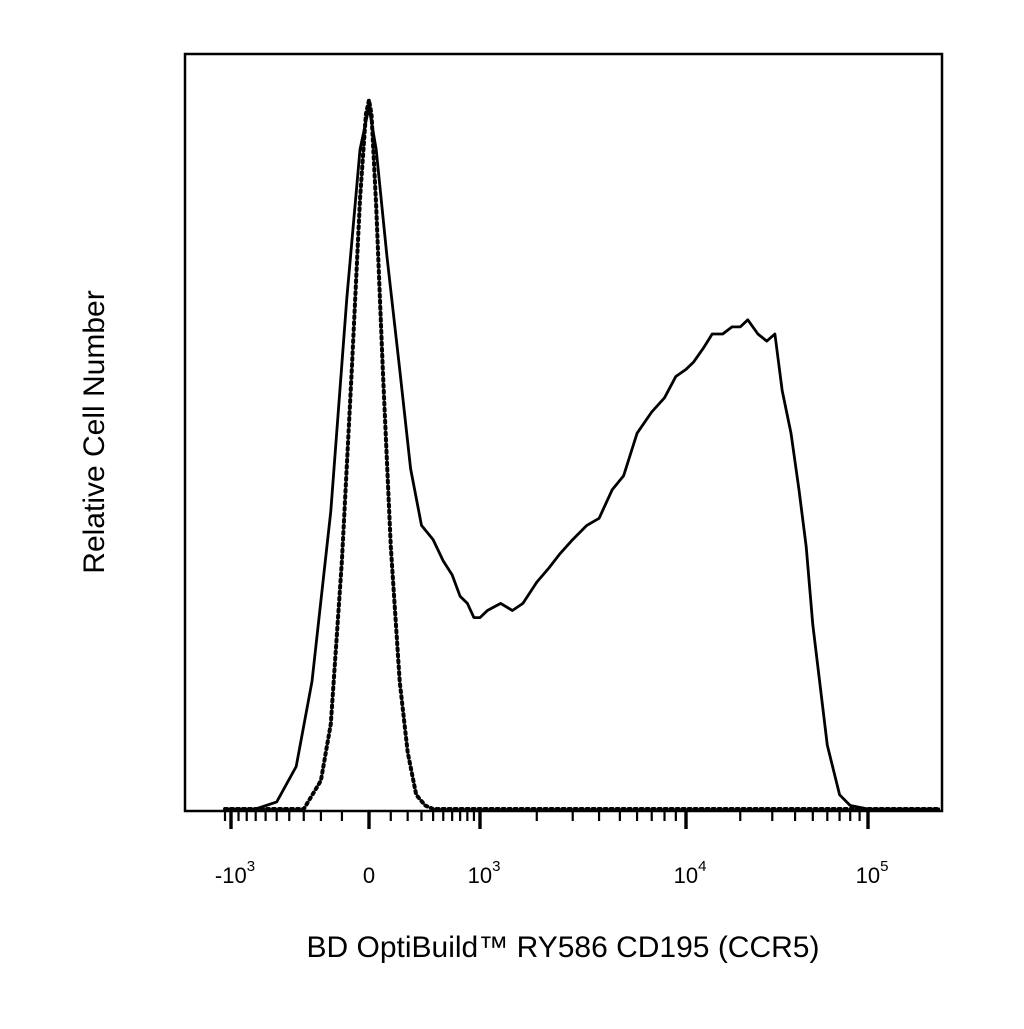 The height and width of the screenshot is (1029, 1024). Describe the element at coordinates (369, 875) in the screenshot. I see `x-tick-label: 0` at that location.